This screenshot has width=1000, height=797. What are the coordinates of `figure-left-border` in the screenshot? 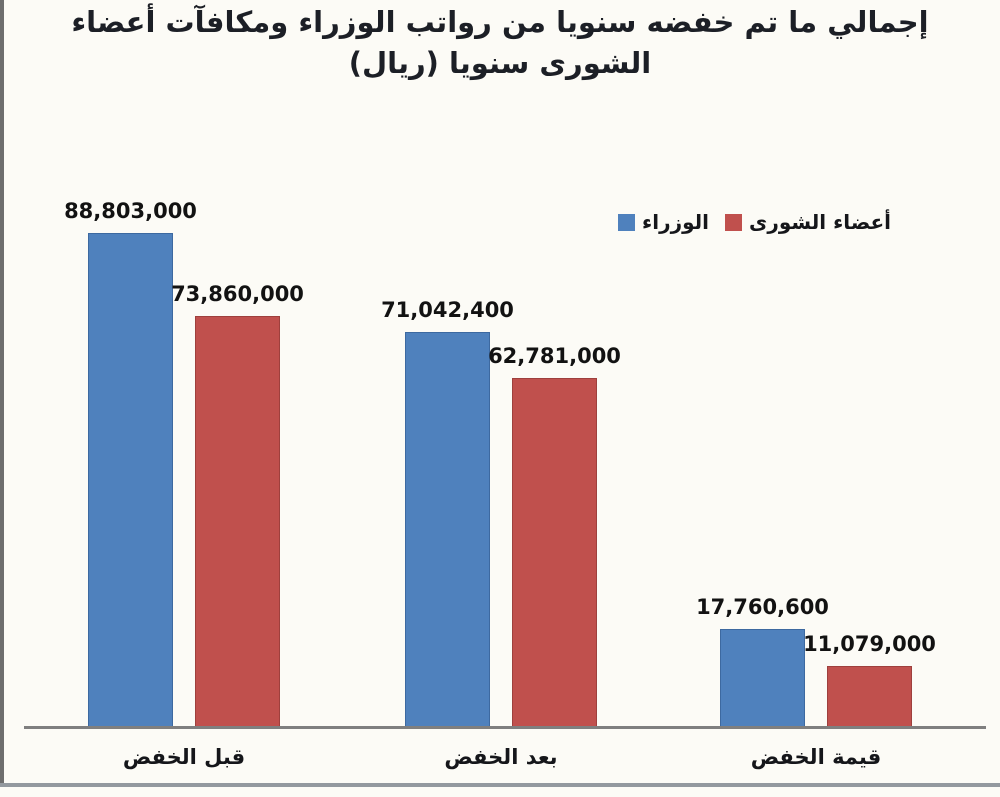 It's located at (2, 391).